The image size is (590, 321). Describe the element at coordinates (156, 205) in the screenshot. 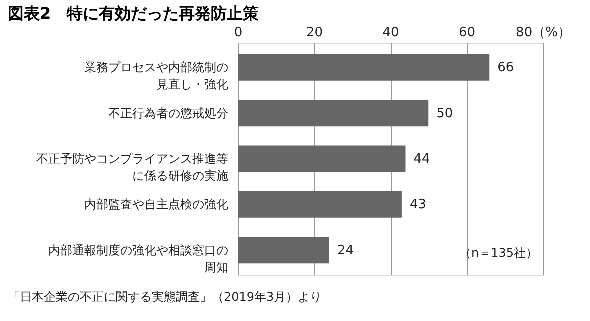

I see `y-tick-label: 内部監査や自主点検の強化` at that location.